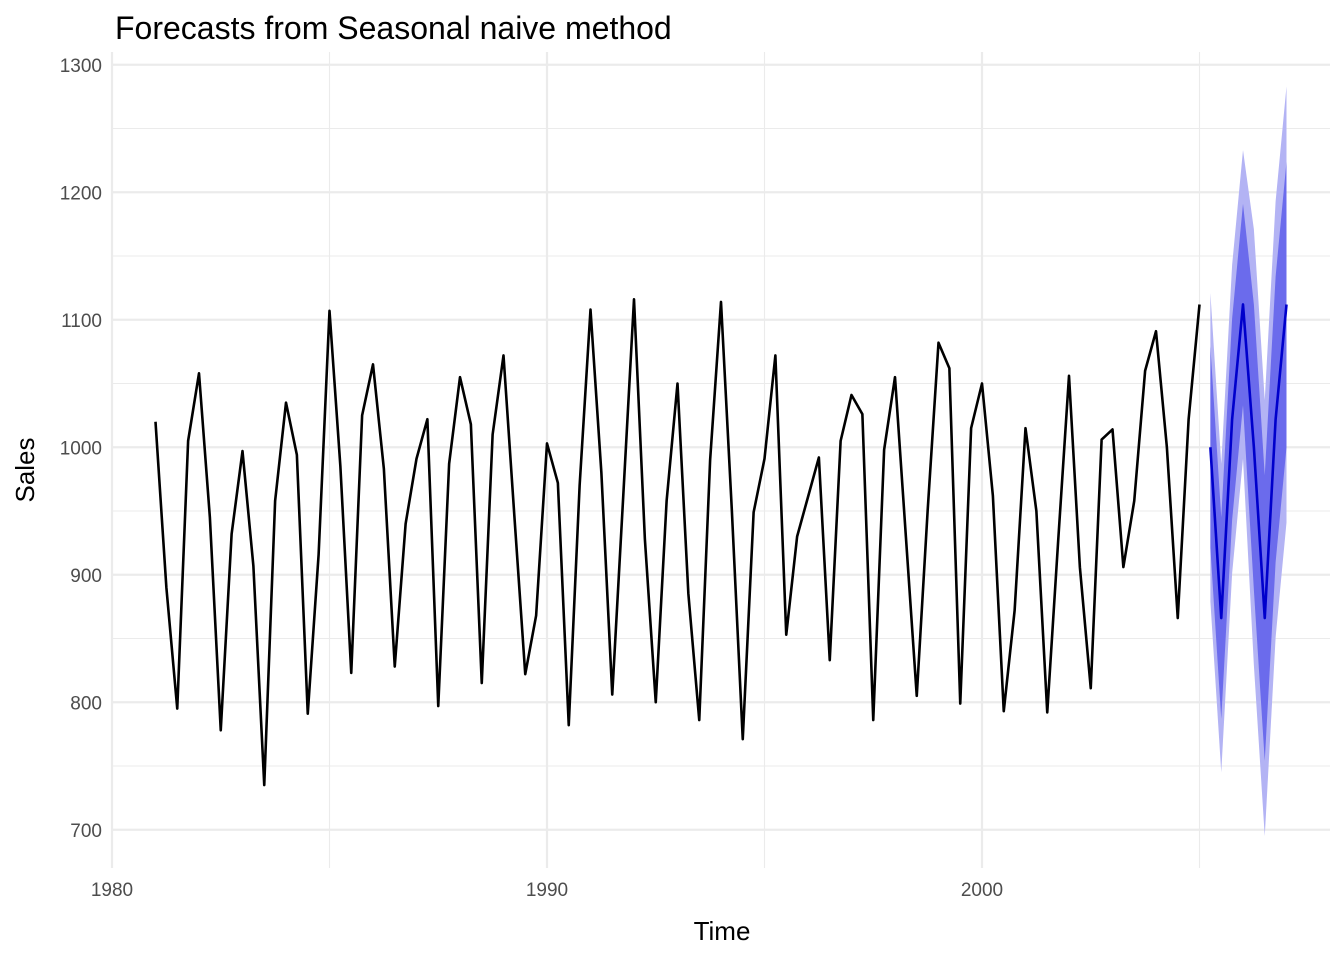 This screenshot has width=1344, height=960. What do you see at coordinates (393, 28) in the screenshot?
I see `chart-title: Forecasts from Seasonal naive method` at bounding box center [393, 28].